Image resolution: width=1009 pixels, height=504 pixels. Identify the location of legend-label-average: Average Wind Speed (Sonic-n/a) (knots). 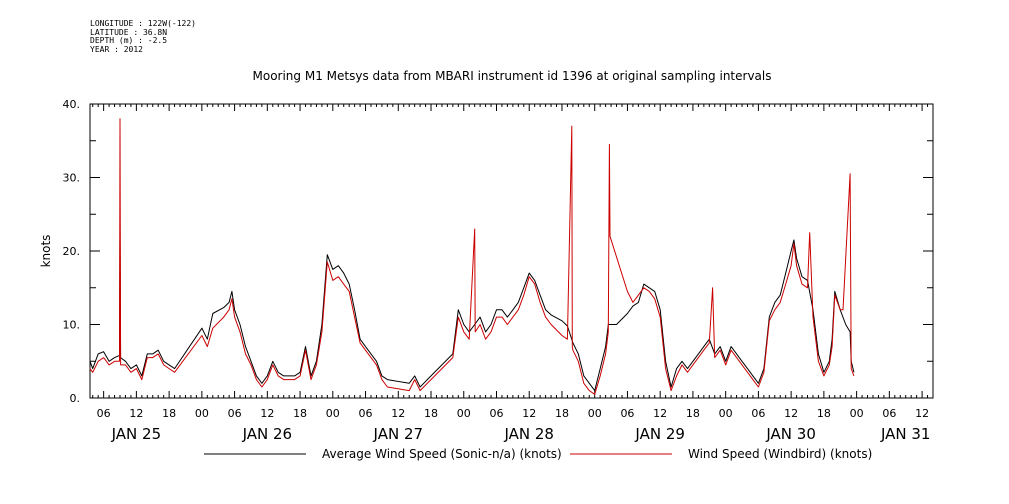
(442, 454).